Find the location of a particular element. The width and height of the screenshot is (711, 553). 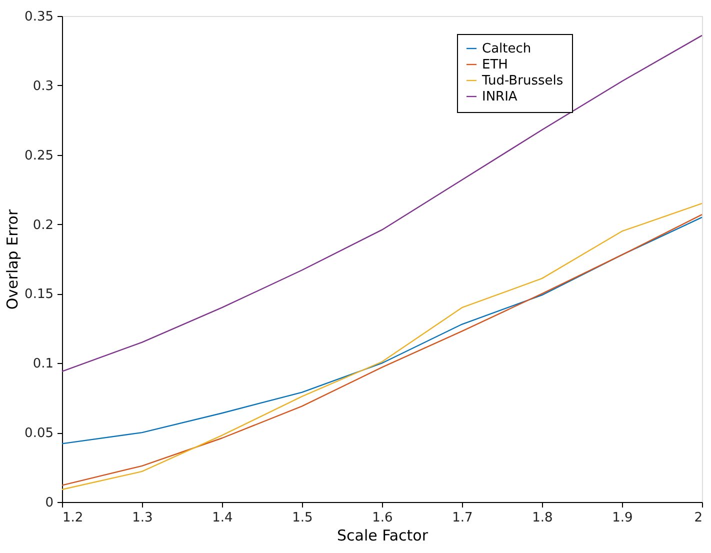

y-tick-label: 0.1 is located at coordinates (43, 364).